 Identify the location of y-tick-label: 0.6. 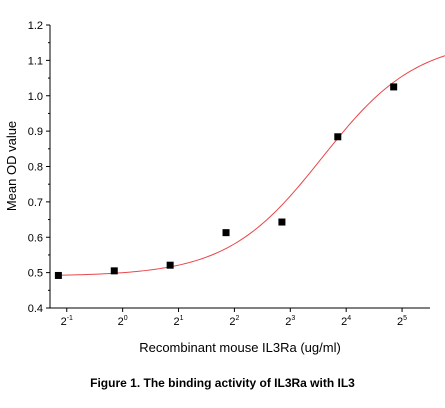
(35, 238).